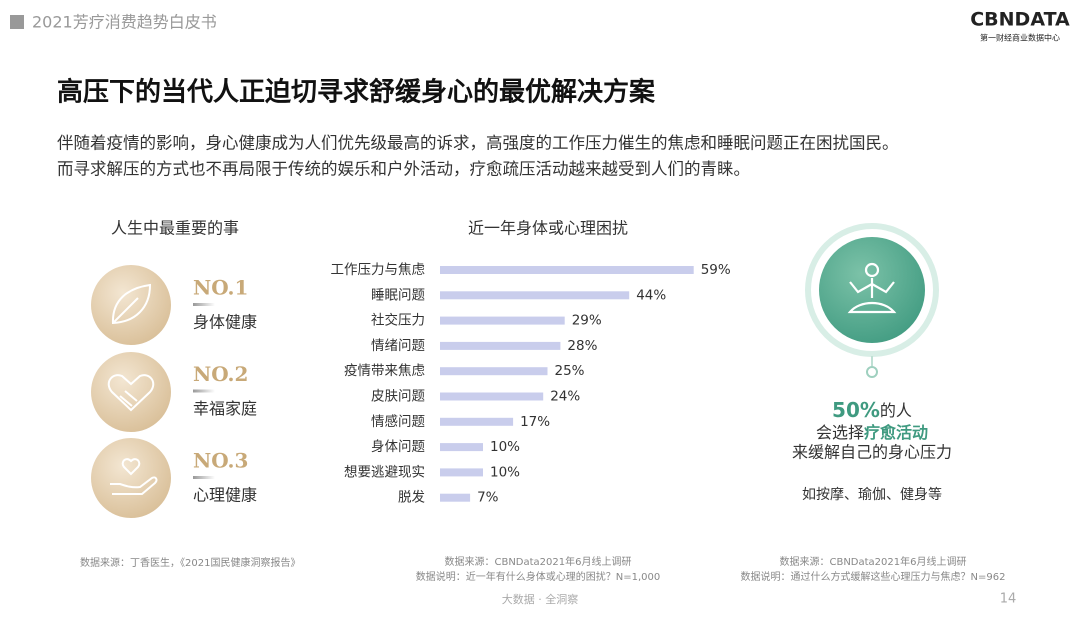 This screenshot has width=1080, height=617. What do you see at coordinates (225, 495) in the screenshot?
I see `rank-label: 心理健康` at bounding box center [225, 495].